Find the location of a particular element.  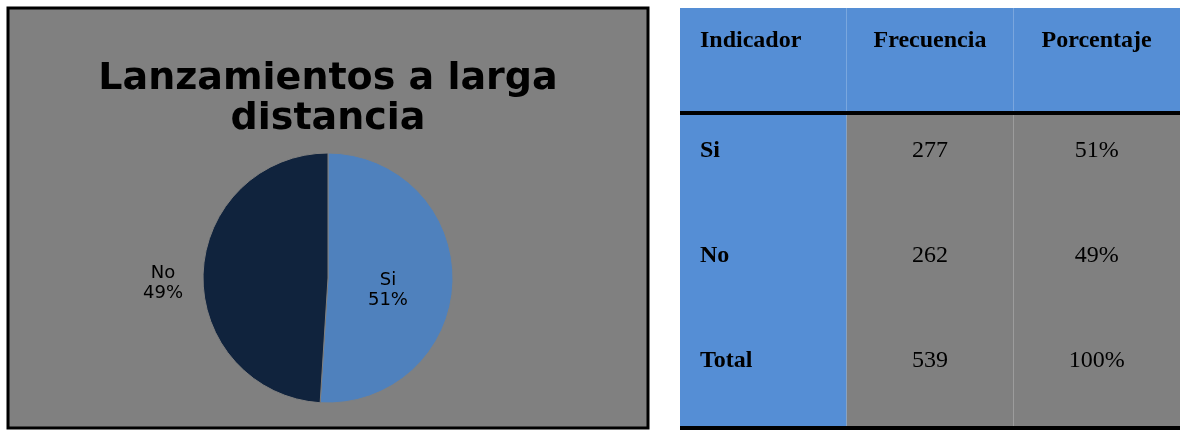

text: 539 is located at coordinates (930, 358).